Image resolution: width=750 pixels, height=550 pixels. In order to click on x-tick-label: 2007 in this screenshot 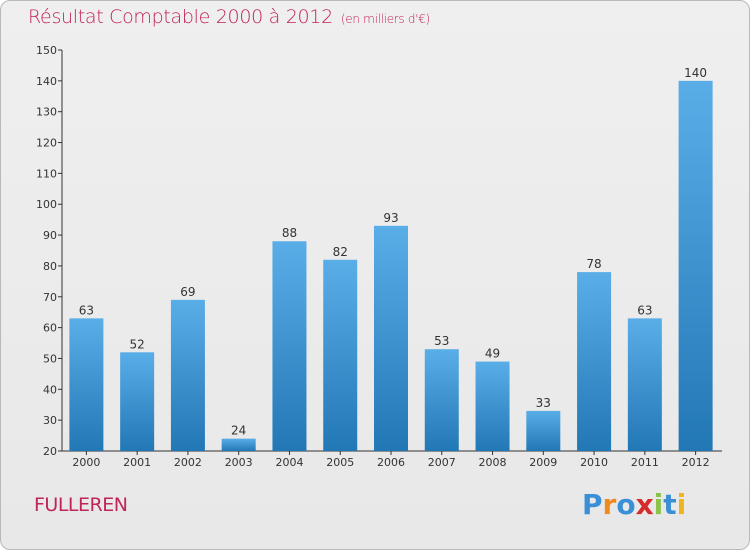, I will do `click(442, 462)`.